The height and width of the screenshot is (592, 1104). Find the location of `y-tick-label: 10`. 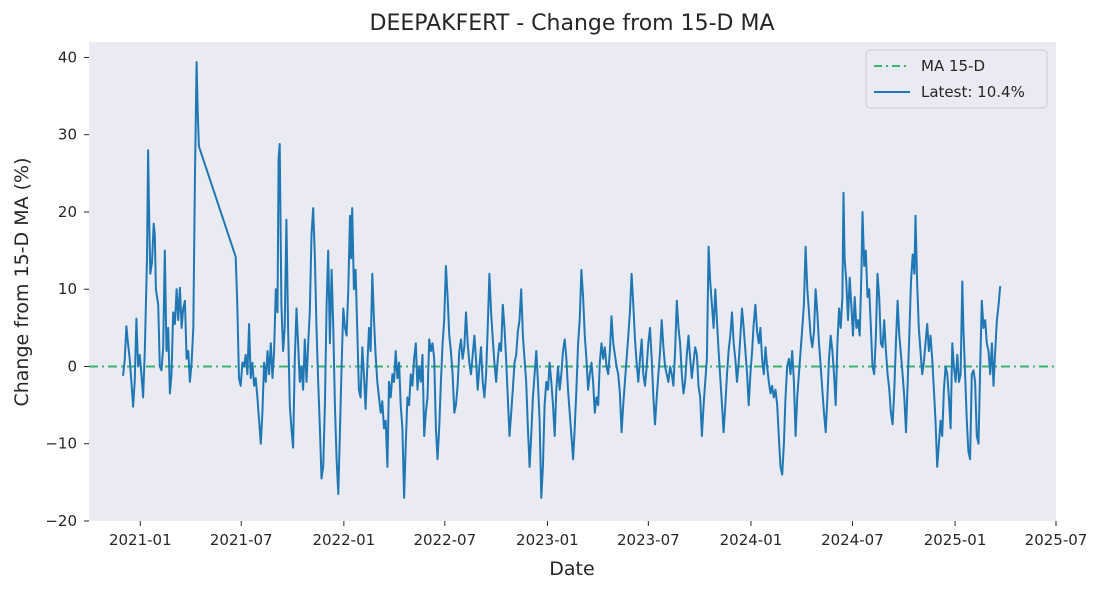

y-tick-label: 10 is located at coordinates (67, 289).